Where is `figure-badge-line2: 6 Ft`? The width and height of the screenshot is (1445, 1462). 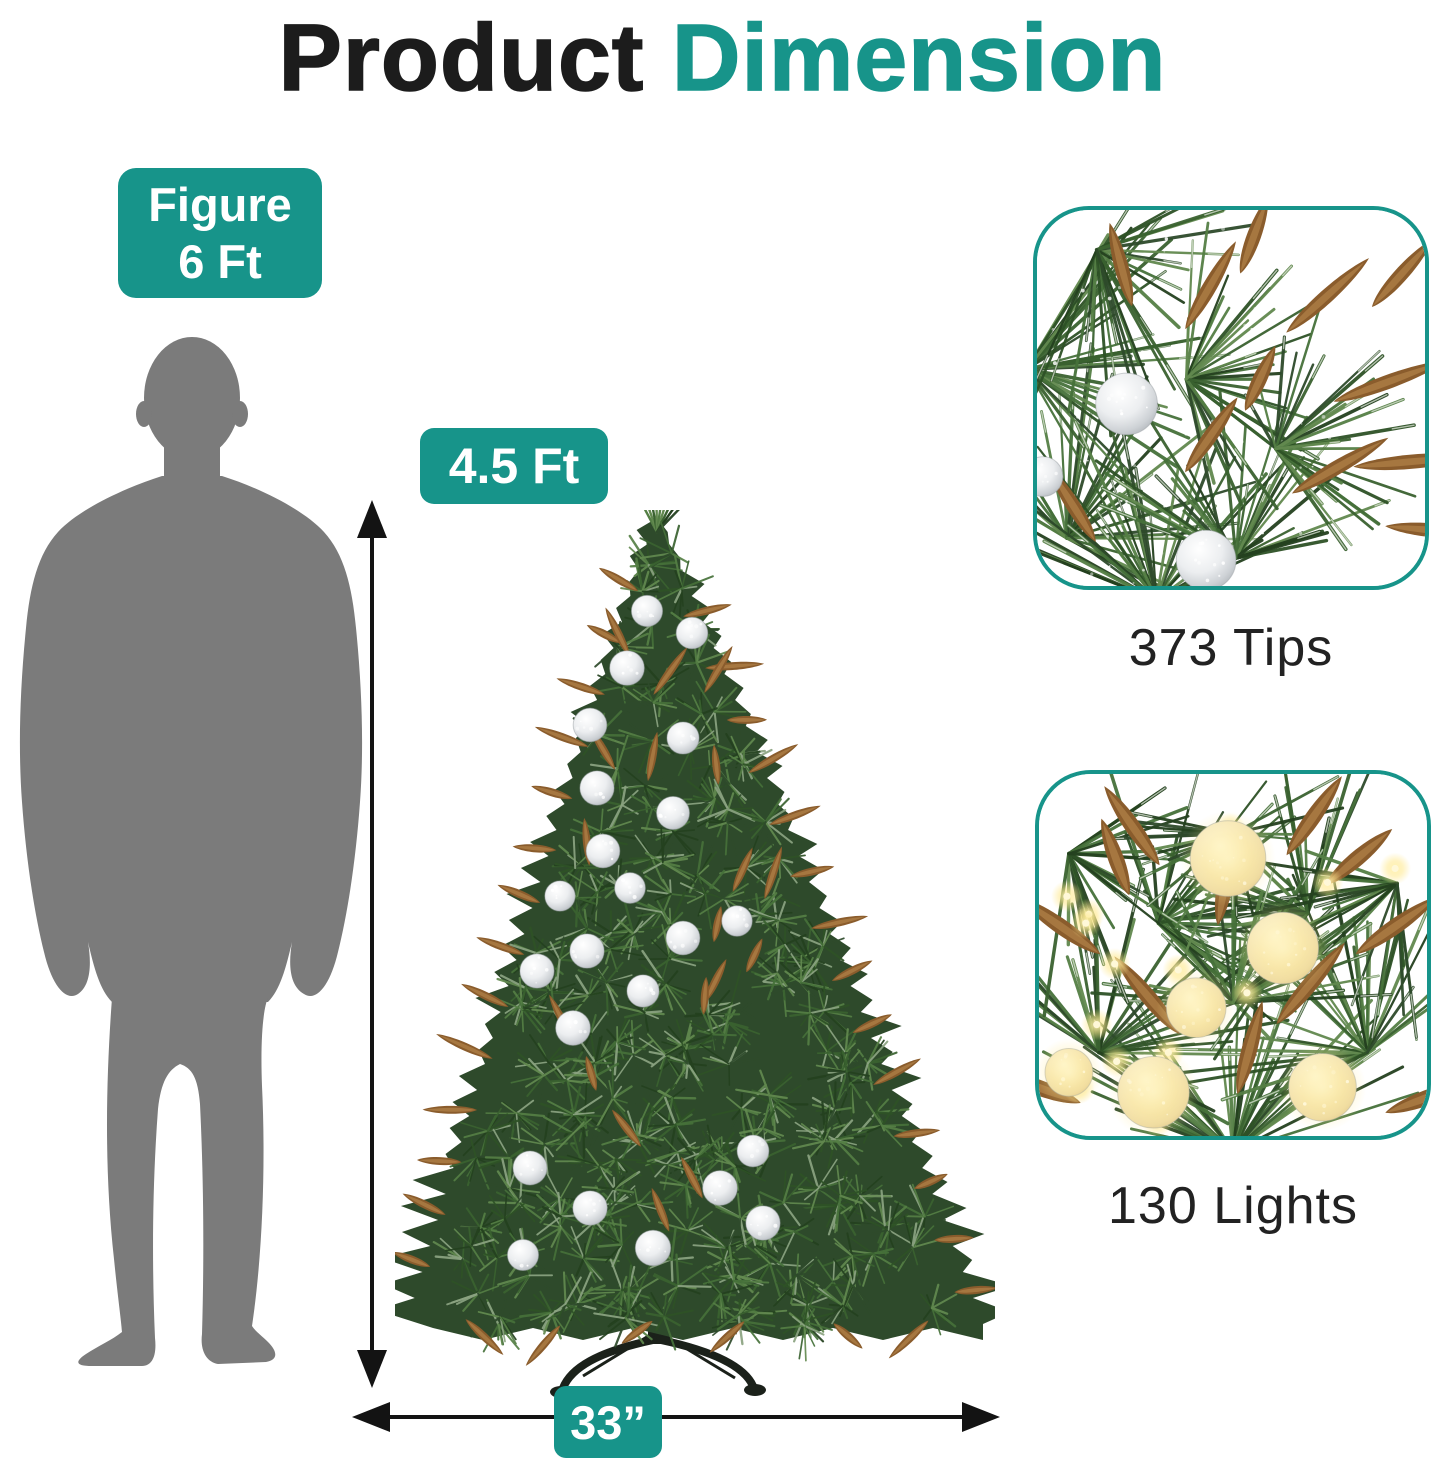 figure-badge-line2: 6 Ft is located at coordinates (220, 261).